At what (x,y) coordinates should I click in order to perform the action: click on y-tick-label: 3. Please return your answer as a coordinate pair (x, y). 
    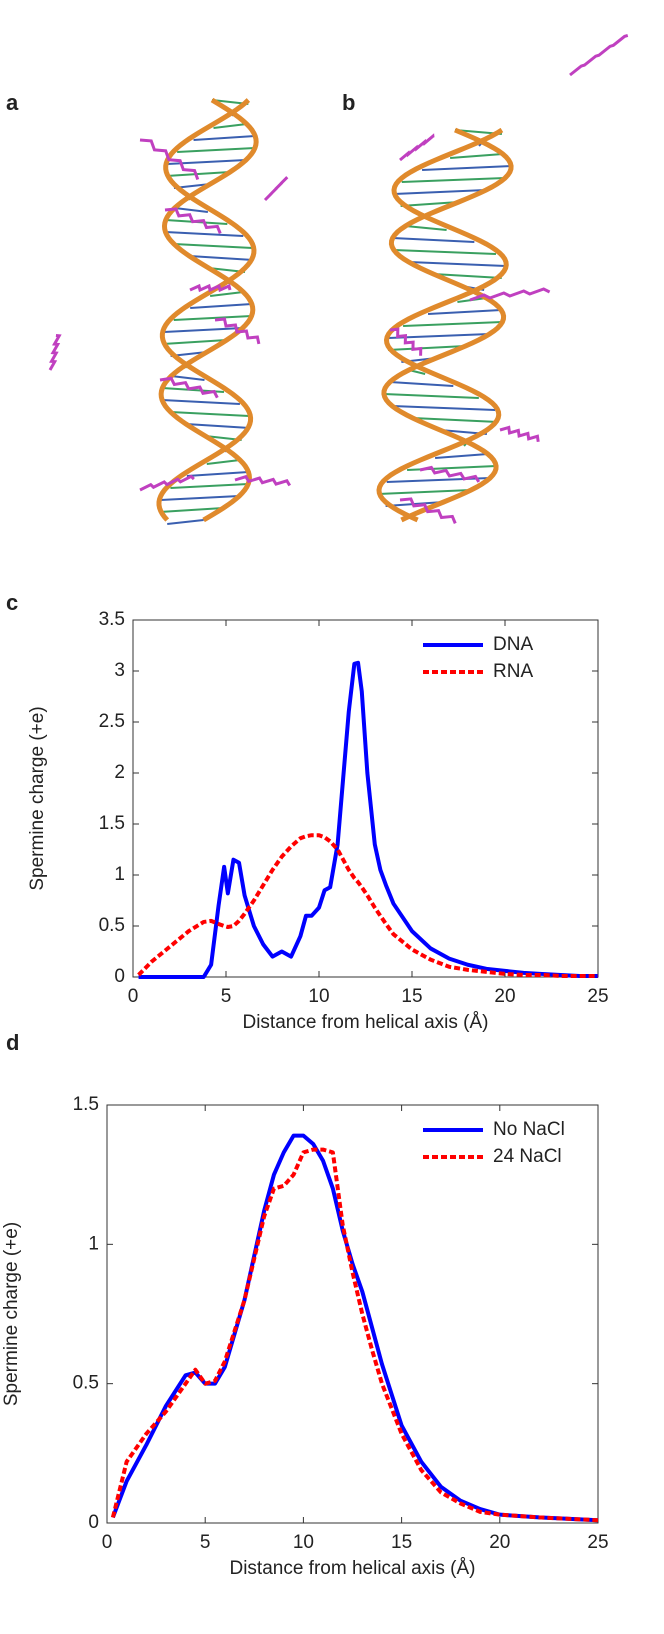
    Looking at the image, I should click on (119, 670).